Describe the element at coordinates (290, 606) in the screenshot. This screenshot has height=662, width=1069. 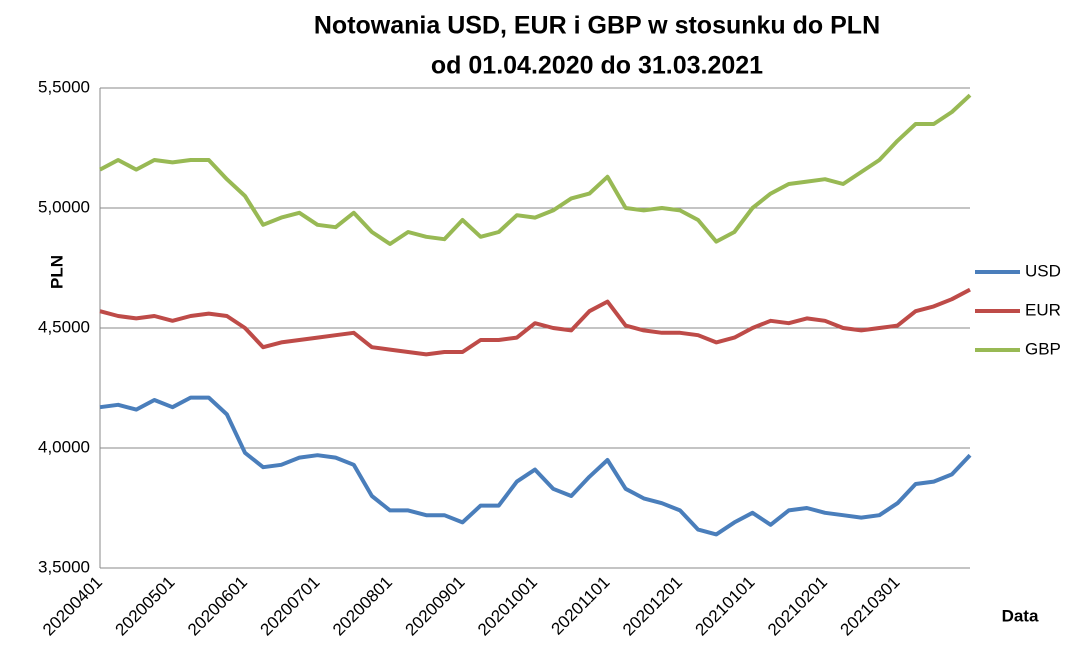
I see `x-tick-label: 20200701` at that location.